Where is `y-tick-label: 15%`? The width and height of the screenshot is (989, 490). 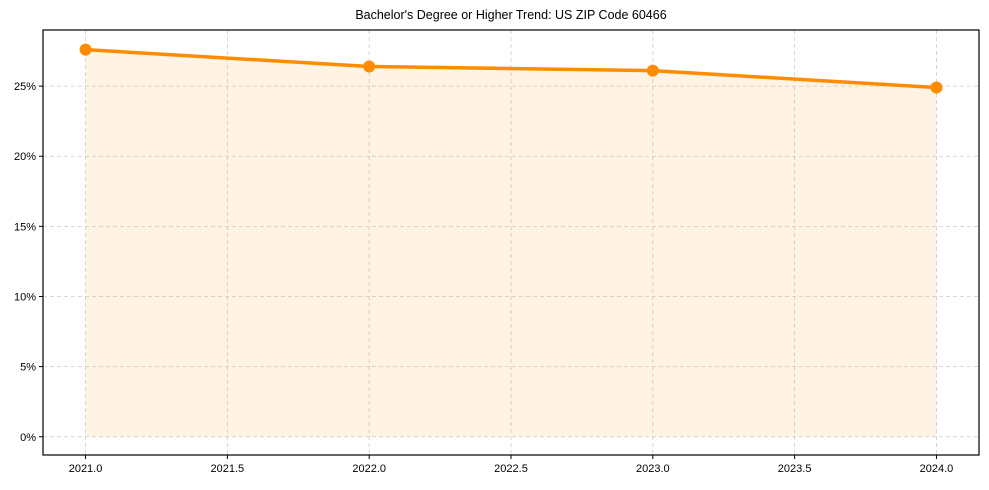 y-tick-label: 15% is located at coordinates (25, 227).